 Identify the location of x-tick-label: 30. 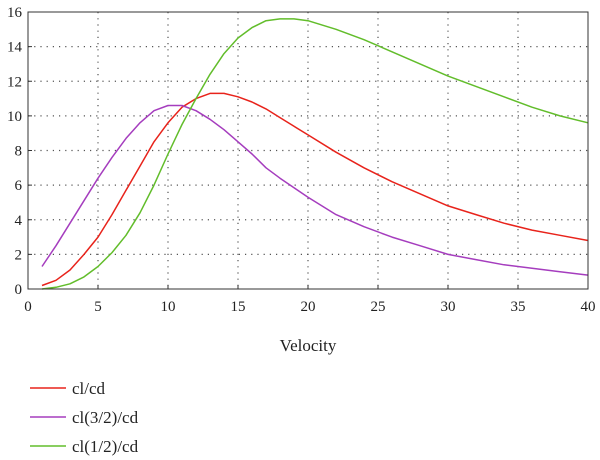
(448, 307).